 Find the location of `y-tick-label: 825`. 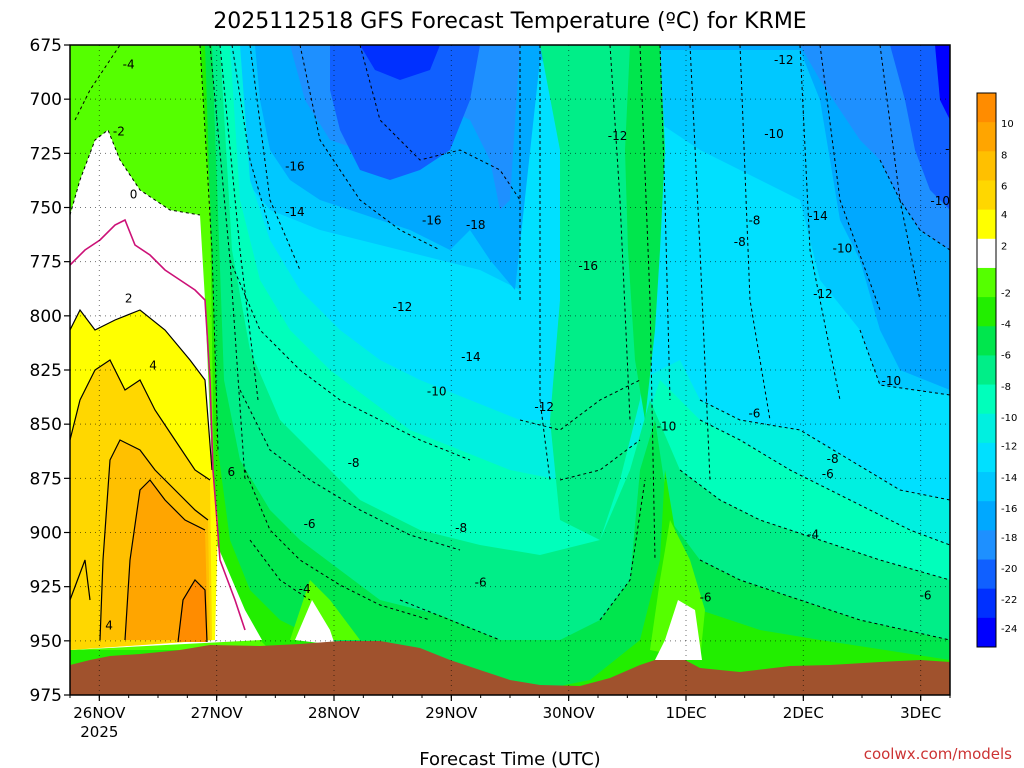

y-tick-label: 825 is located at coordinates (46, 371).